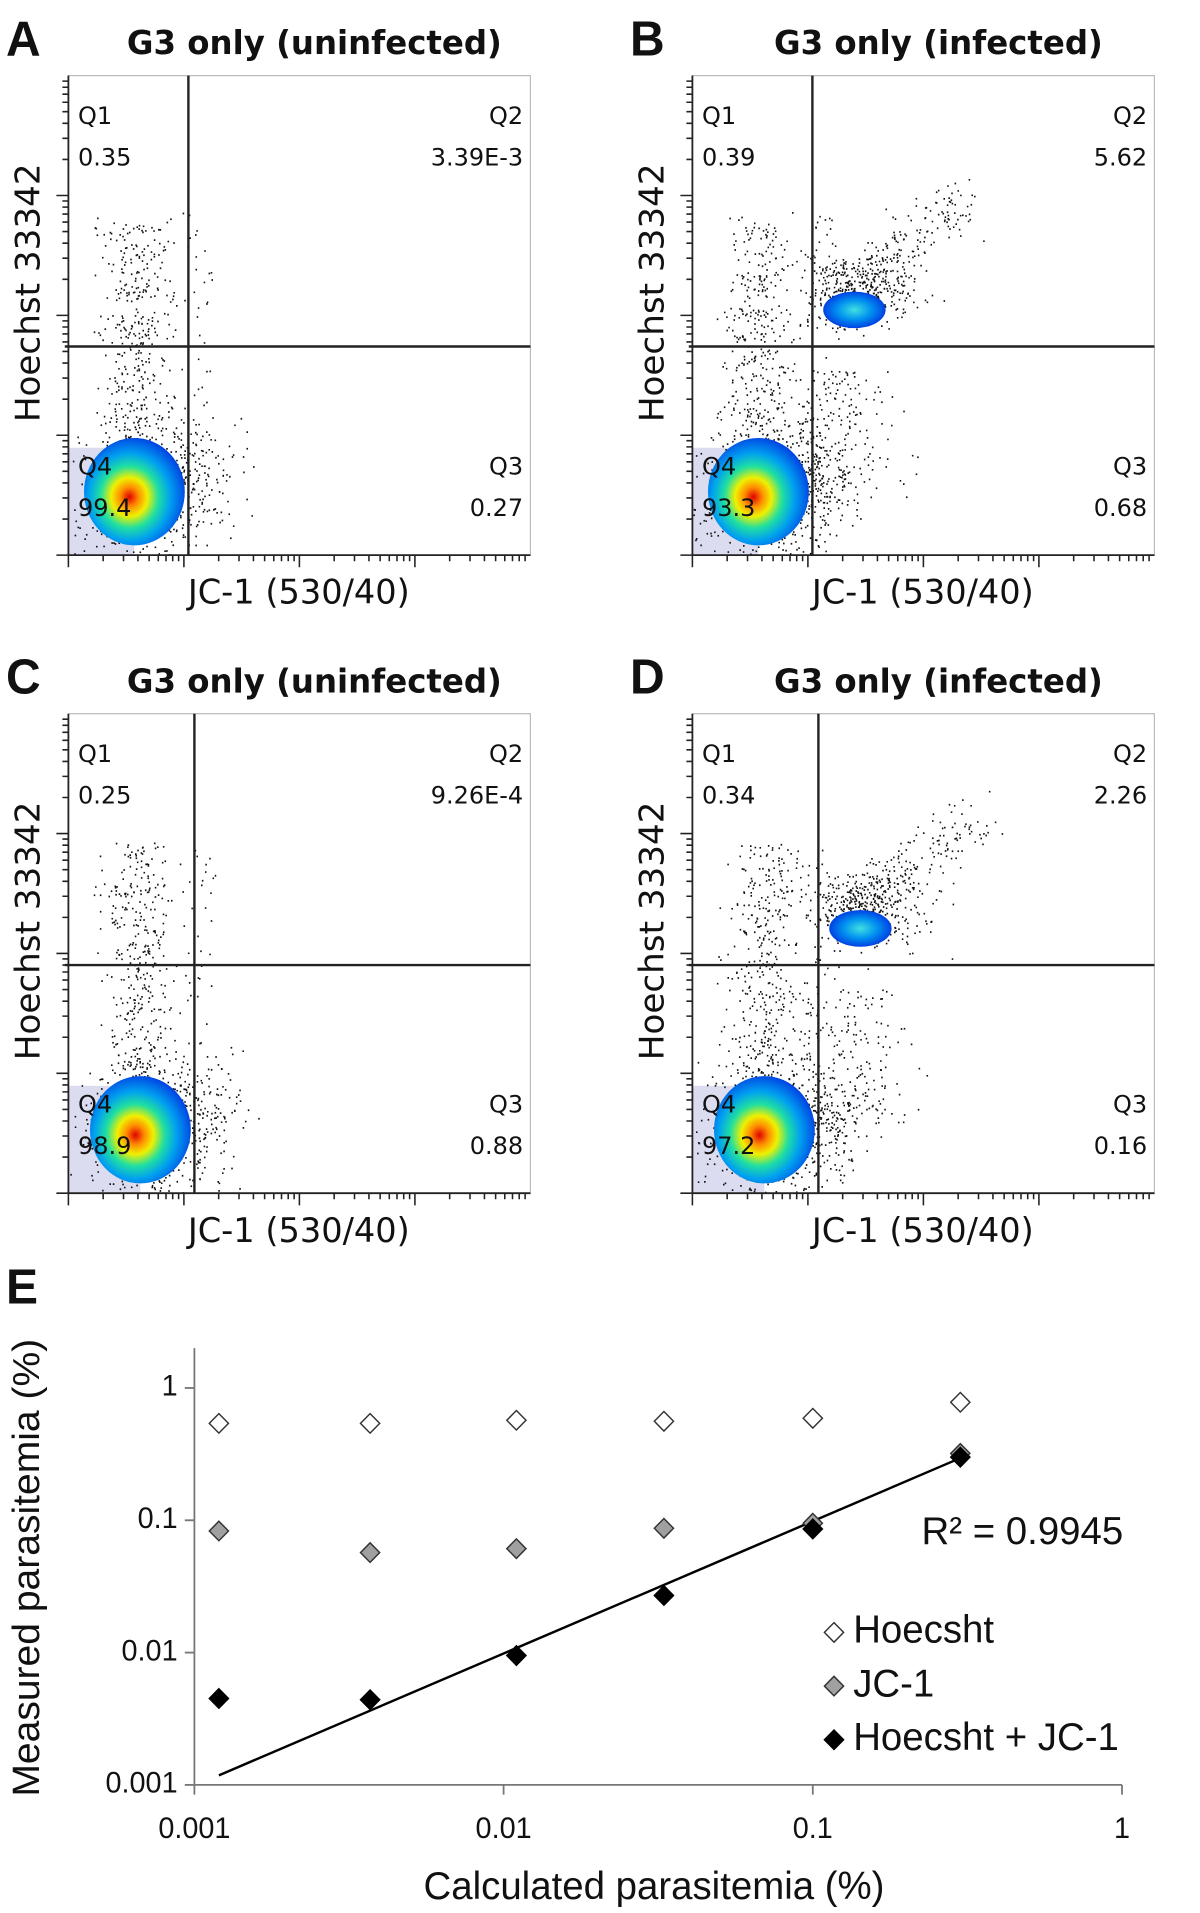 Image resolution: width=1200 pixels, height=1913 pixels. What do you see at coordinates (1120, 157) in the screenshot?
I see `quadrant-value: 5.62` at bounding box center [1120, 157].